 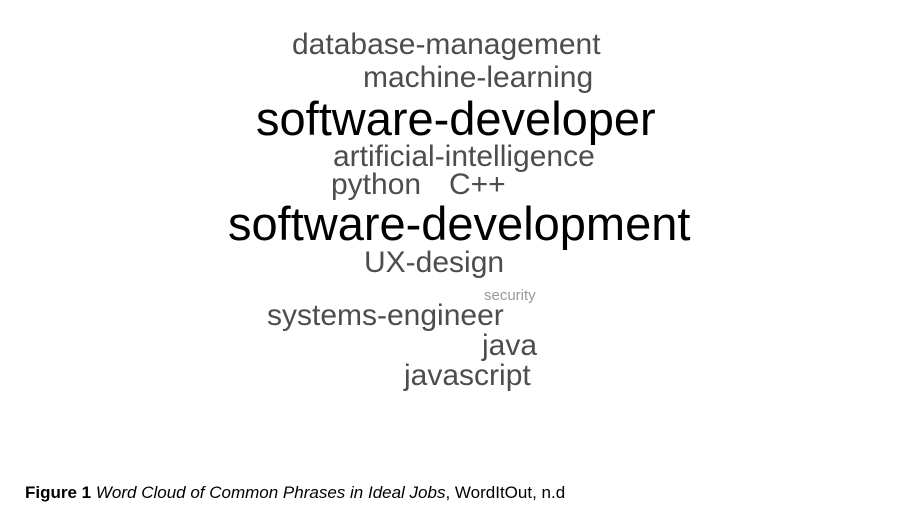 I want to click on word-python: python, so click(x=376, y=184).